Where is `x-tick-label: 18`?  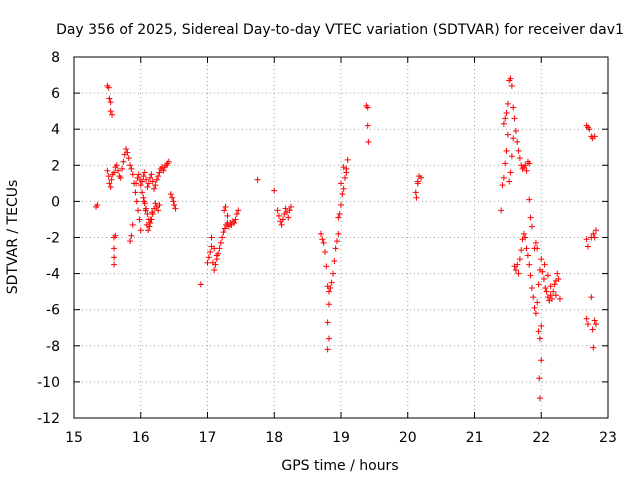
x-tick-label: 18 is located at coordinates (274, 438).